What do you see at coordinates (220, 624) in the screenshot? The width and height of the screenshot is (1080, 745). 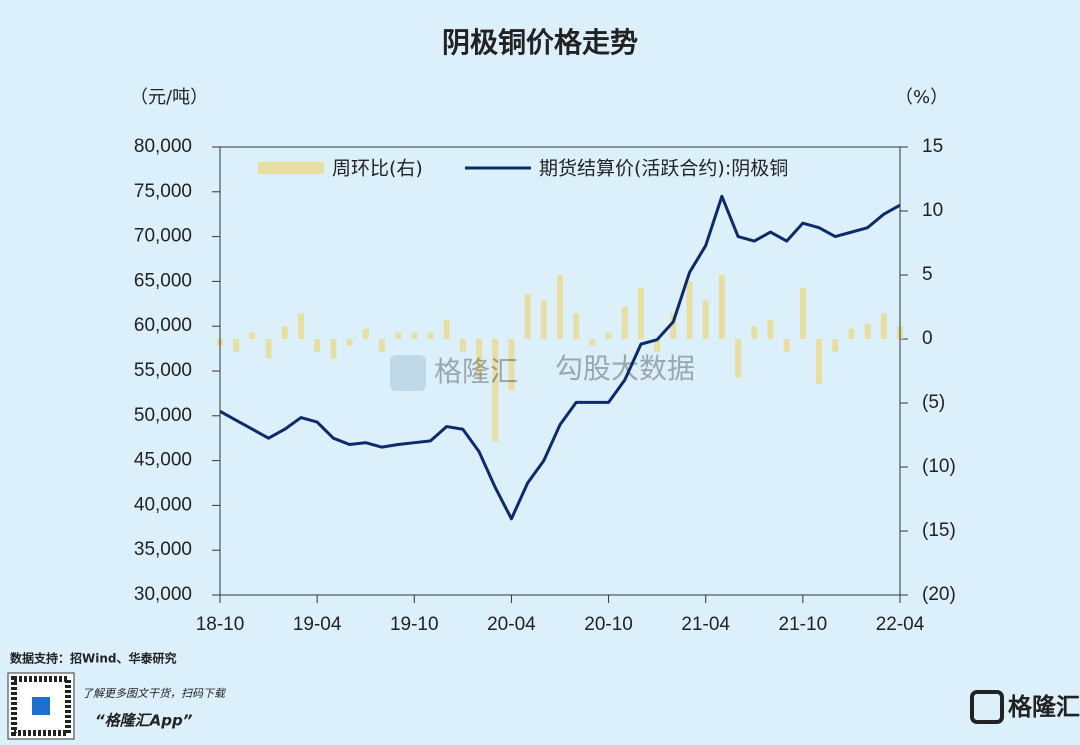 I see `x-tick-label: 18-10` at bounding box center [220, 624].